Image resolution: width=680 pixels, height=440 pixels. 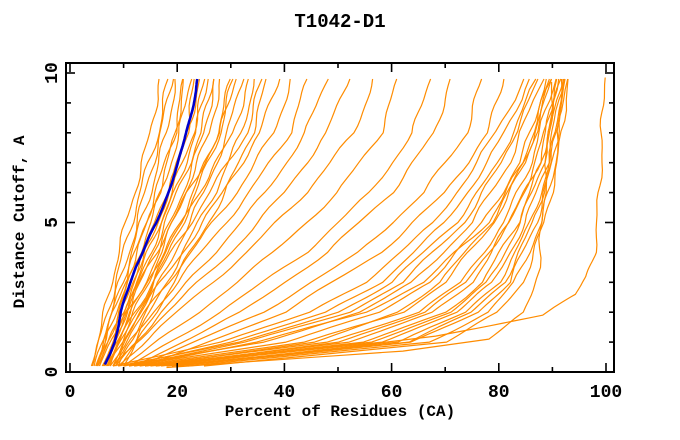 What do you see at coordinates (70, 393) in the screenshot?
I see `x-tick-label: 0` at bounding box center [70, 393].